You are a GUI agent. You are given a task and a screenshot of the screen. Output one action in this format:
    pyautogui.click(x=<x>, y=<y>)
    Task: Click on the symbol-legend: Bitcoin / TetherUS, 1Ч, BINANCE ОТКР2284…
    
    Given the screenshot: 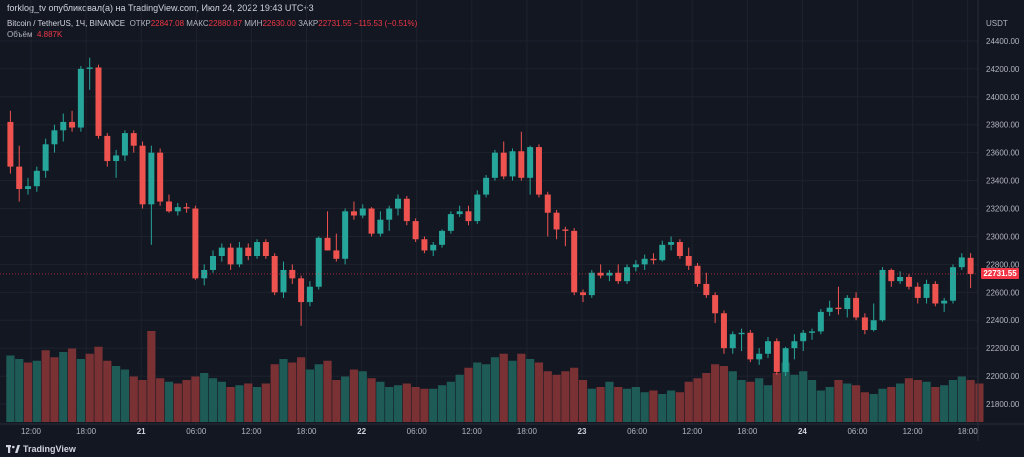 What is the action you would take?
    pyautogui.click(x=212, y=23)
    